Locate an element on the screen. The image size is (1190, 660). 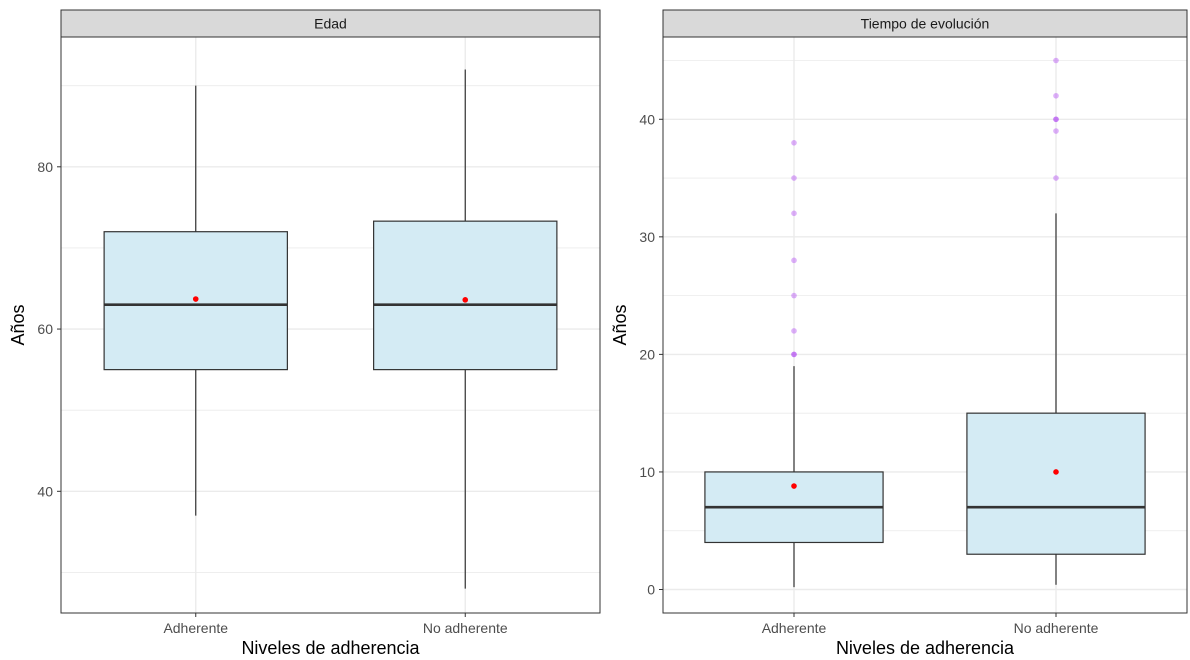
y-tick-label: 0 is located at coordinates (651, 589).